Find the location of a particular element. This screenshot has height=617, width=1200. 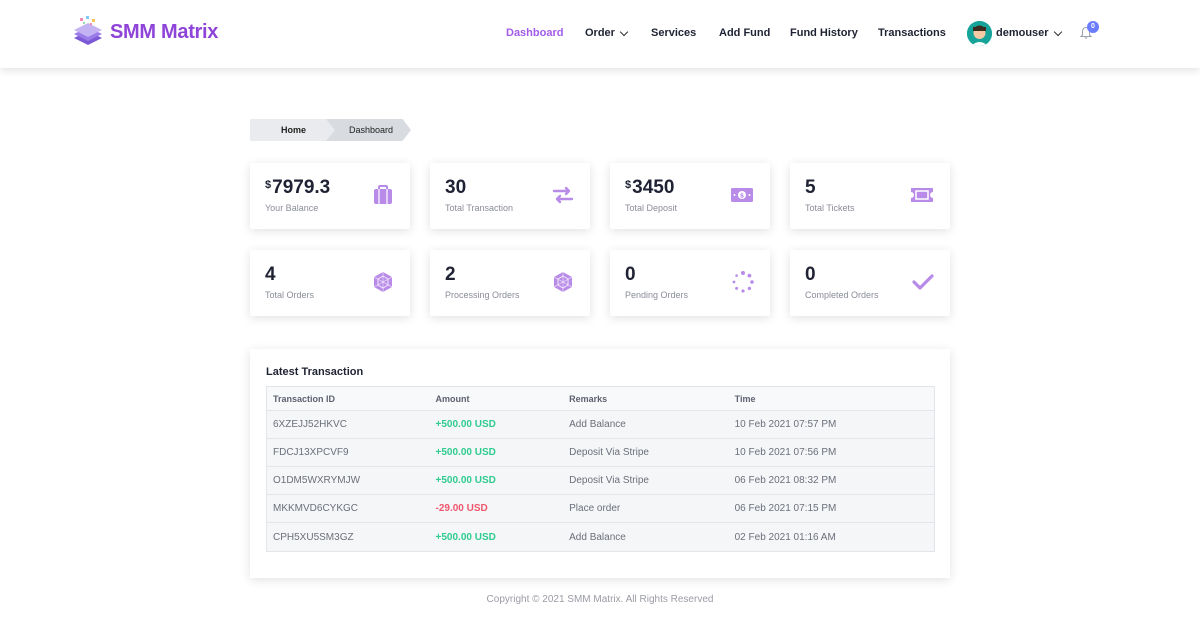

stat-card-tickets: 5 Total Tickets is located at coordinates (870, 196).